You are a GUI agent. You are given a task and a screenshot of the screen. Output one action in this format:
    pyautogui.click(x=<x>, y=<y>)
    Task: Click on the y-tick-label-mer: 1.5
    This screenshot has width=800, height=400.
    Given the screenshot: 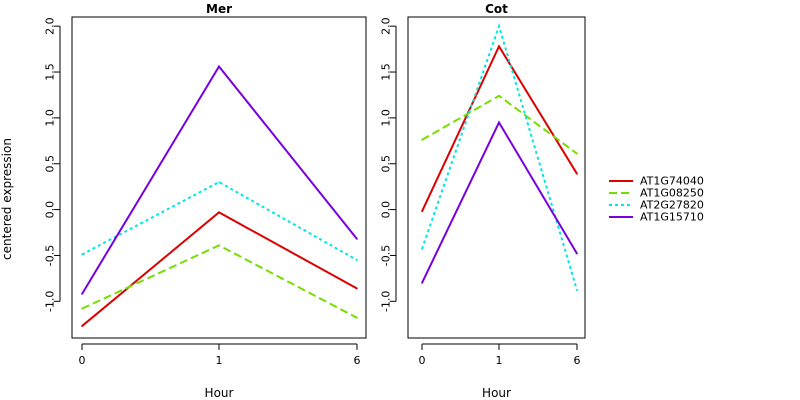 What is the action you would take?
    pyautogui.click(x=50, y=72)
    